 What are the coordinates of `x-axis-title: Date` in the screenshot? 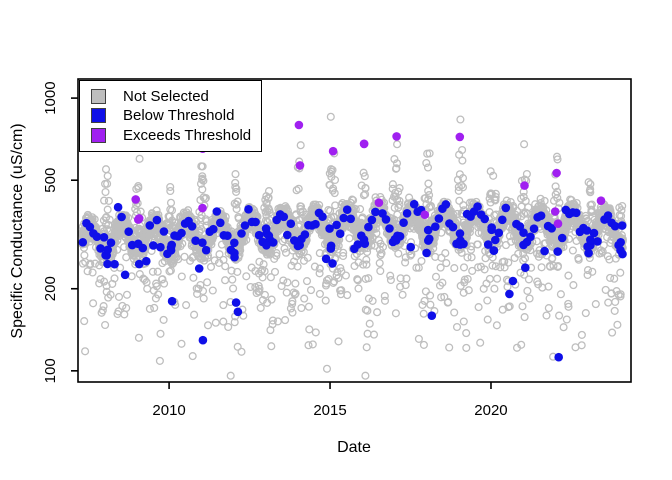 It's located at (354, 447).